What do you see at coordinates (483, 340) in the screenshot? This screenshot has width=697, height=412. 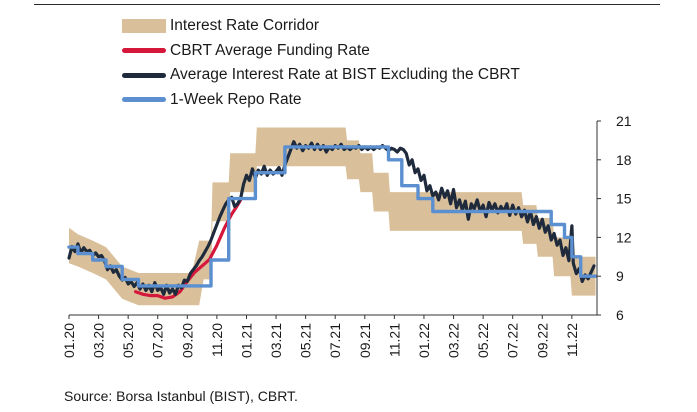 I see `x-tick-label: 05.22` at bounding box center [483, 340].